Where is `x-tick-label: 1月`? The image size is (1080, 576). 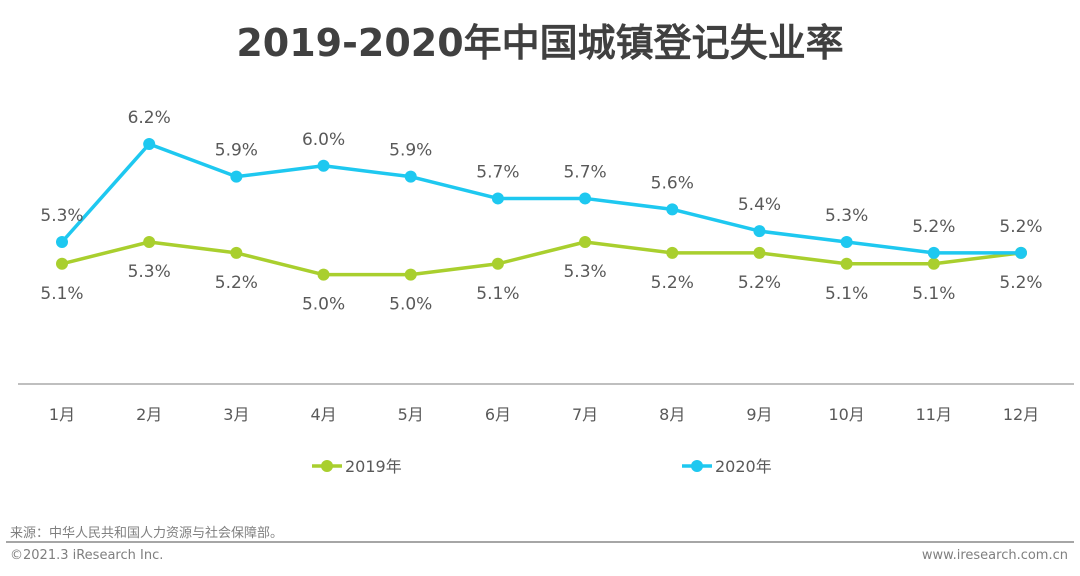
x-tick-label: 1月 is located at coordinates (62, 414).